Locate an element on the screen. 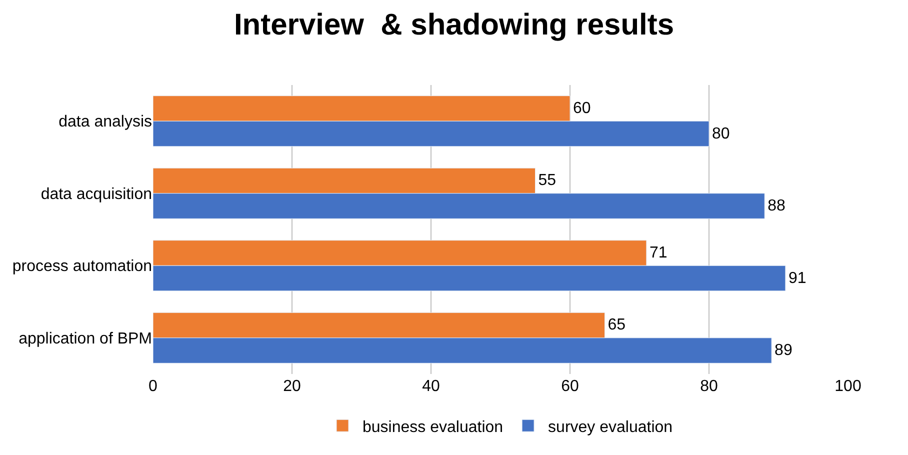 The image size is (908, 455). legend-label: business evaluation is located at coordinates (433, 427).